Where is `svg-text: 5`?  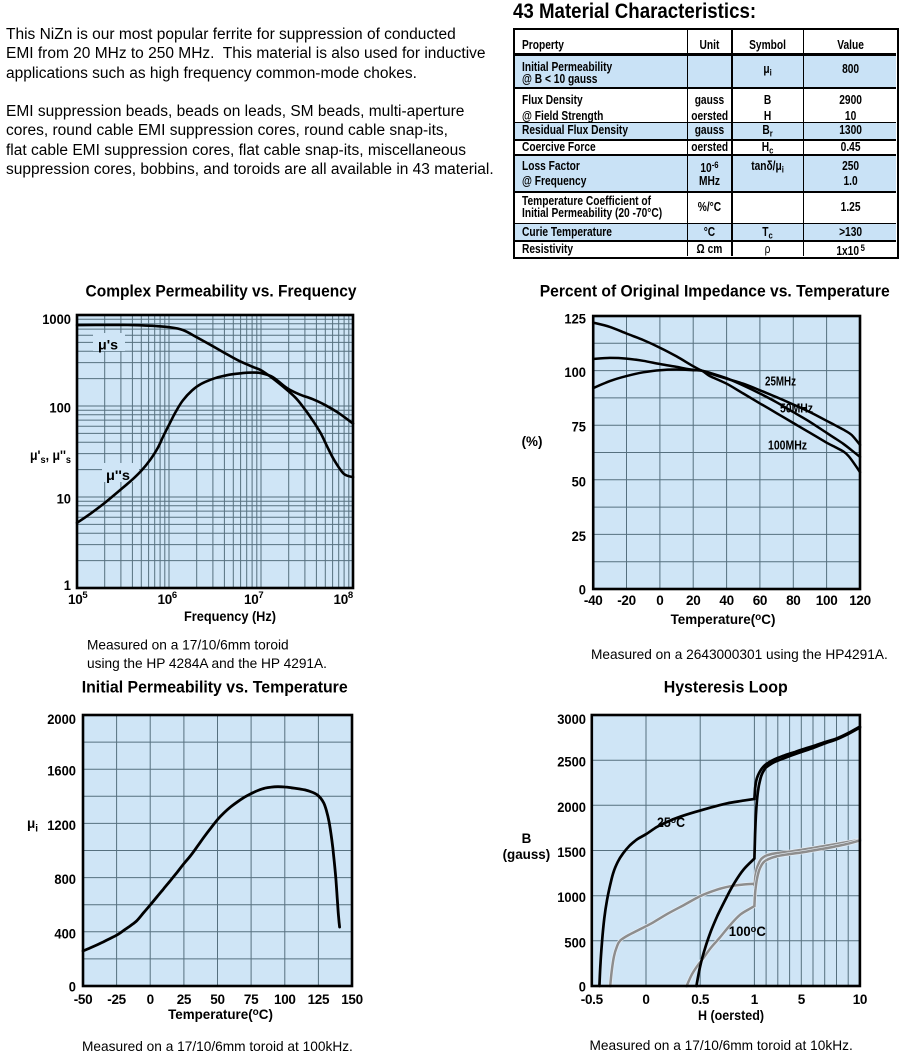
svg-text: 5 is located at coordinates (802, 999).